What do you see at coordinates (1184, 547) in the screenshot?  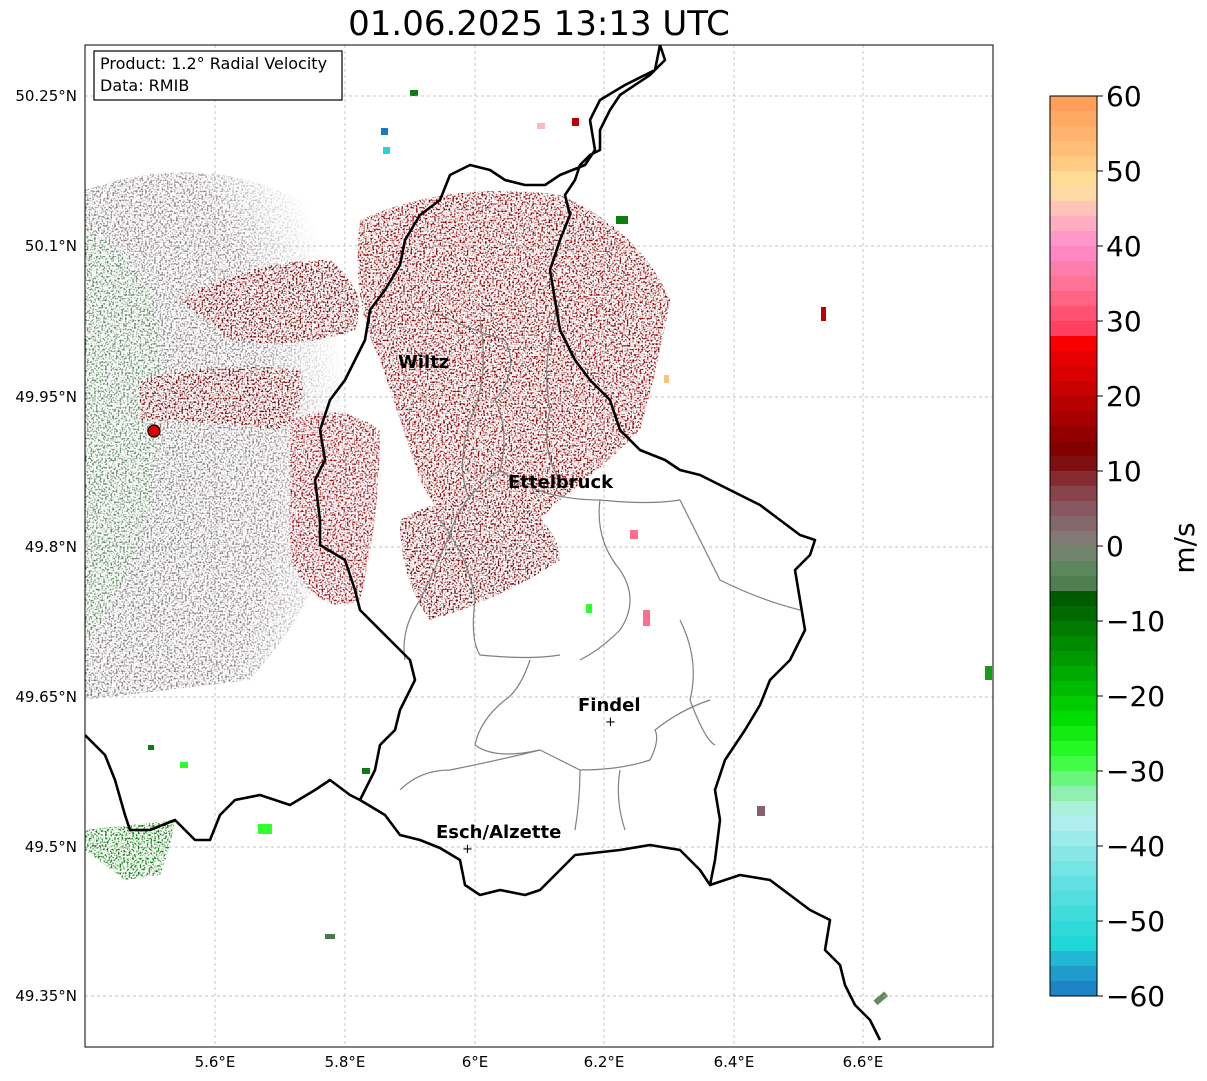 I see `colorbar-unit-label: m/s` at bounding box center [1184, 547].